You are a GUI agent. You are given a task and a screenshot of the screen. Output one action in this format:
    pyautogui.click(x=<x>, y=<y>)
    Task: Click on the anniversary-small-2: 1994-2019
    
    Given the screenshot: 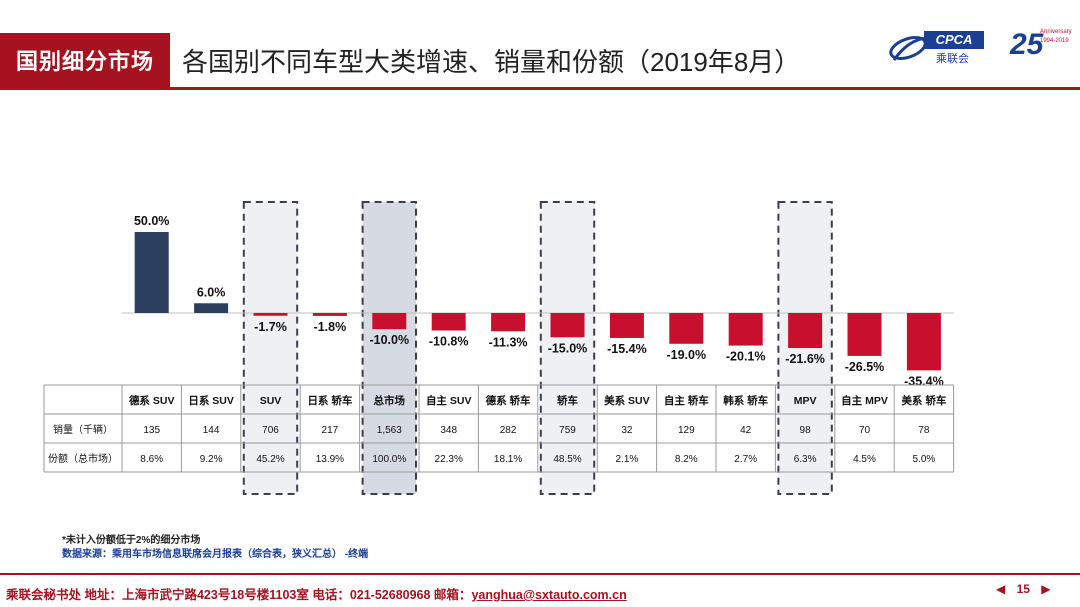 What is the action you would take?
    pyautogui.click(x=1054, y=41)
    